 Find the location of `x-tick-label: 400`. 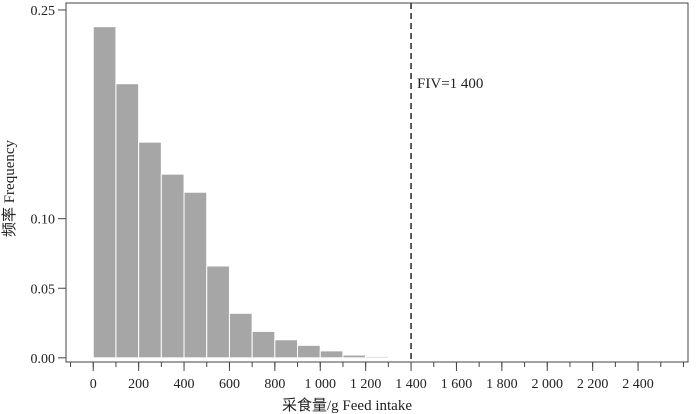

x-tick-label: 400 is located at coordinates (184, 384).